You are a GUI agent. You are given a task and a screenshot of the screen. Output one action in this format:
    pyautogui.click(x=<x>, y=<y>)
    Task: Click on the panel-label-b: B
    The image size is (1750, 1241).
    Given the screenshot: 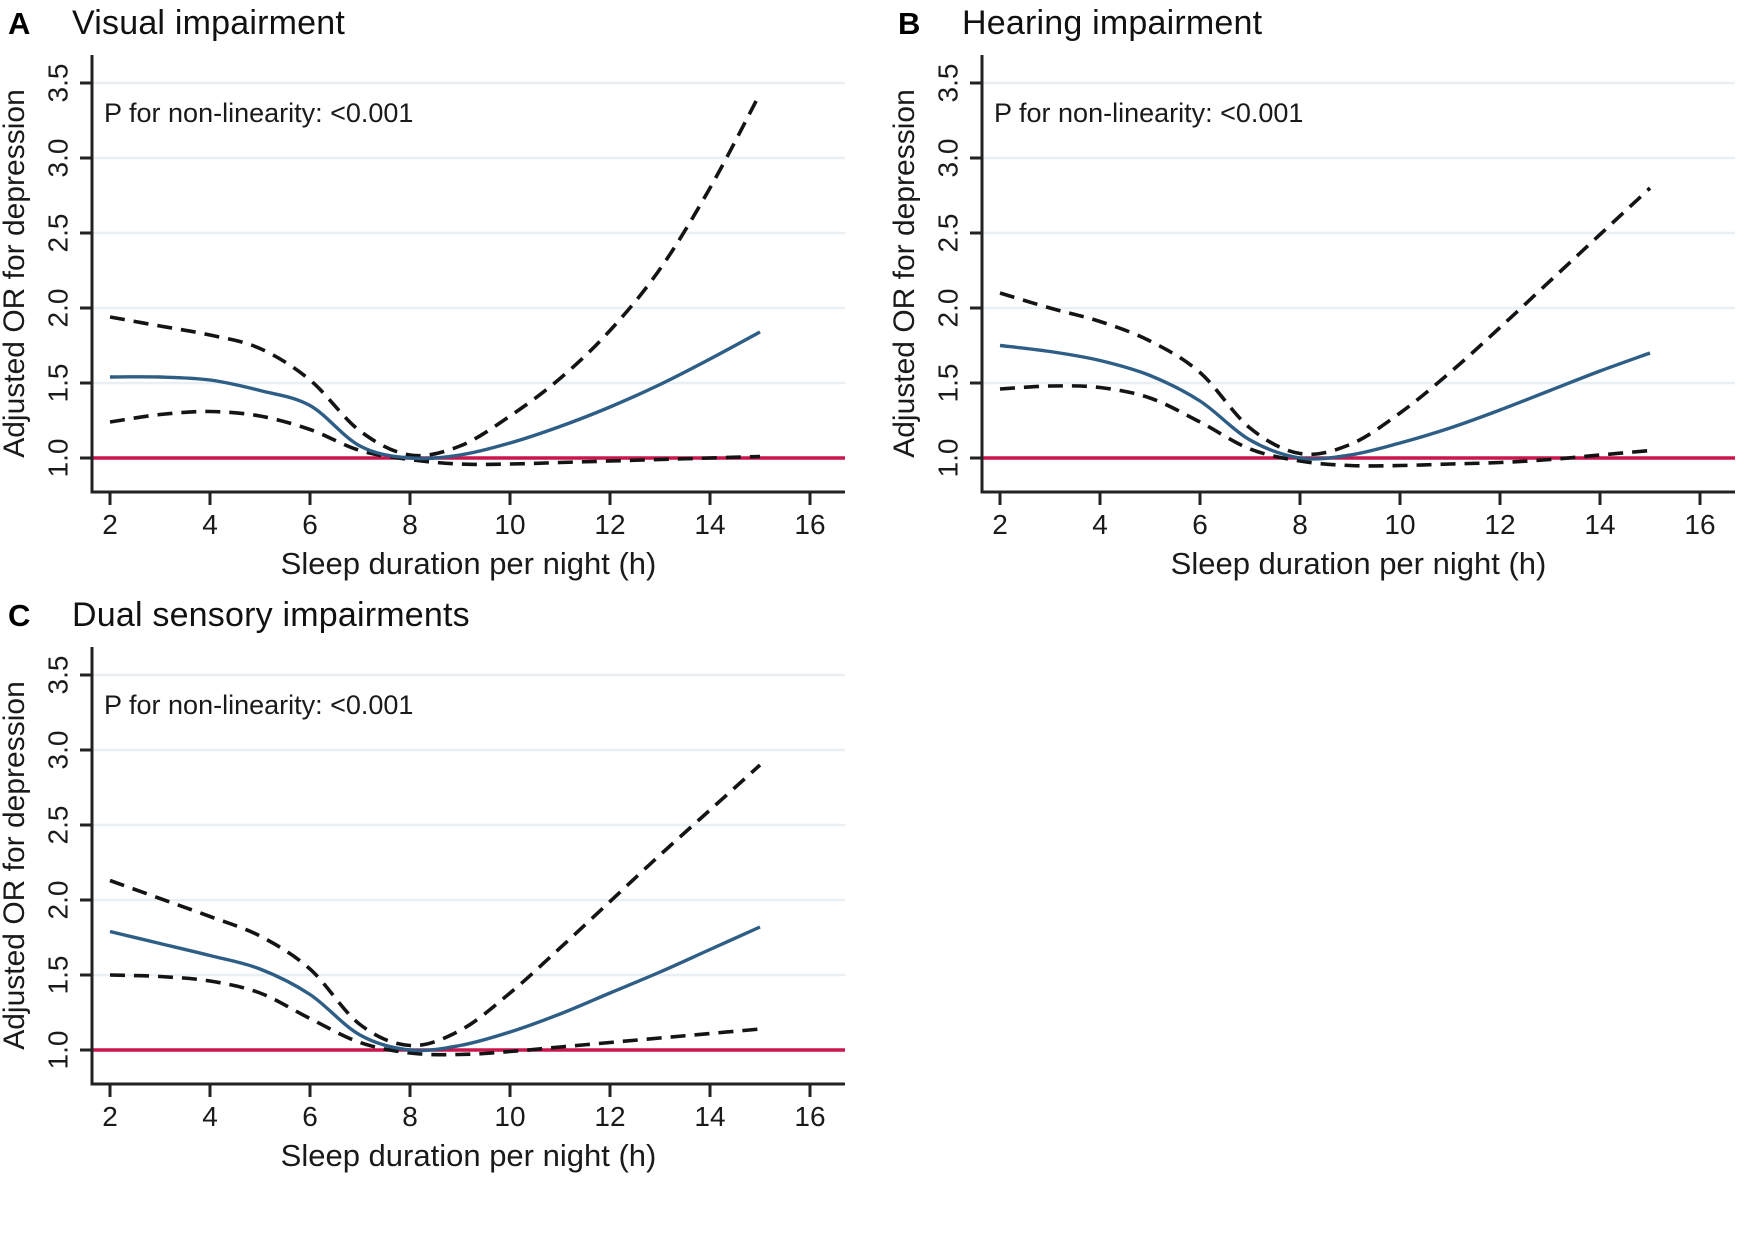 What is the action you would take?
    pyautogui.click(x=909, y=23)
    